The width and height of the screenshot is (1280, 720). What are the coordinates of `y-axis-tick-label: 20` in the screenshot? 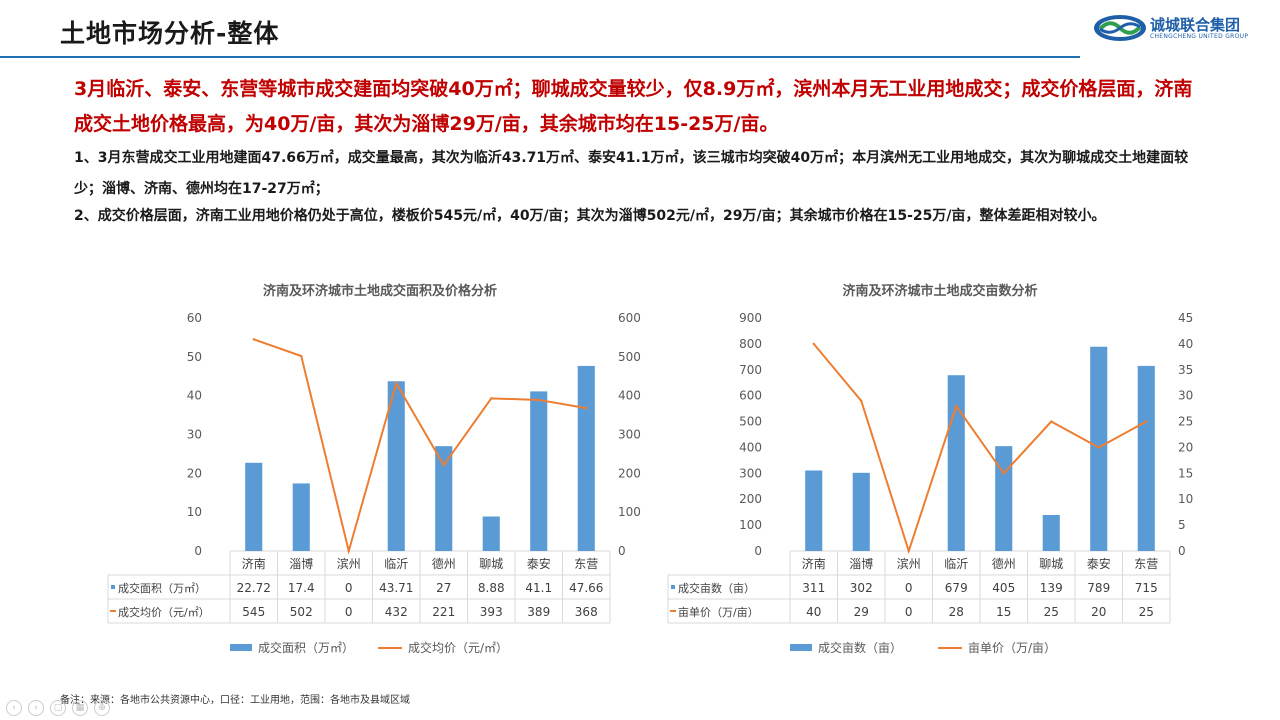 It's located at (194, 473).